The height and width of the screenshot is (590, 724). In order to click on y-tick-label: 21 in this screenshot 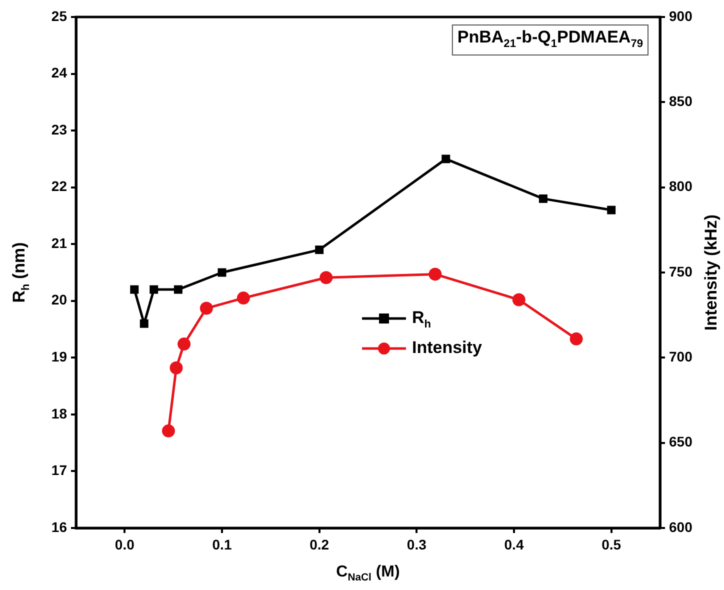, I will do `click(59, 242)`.